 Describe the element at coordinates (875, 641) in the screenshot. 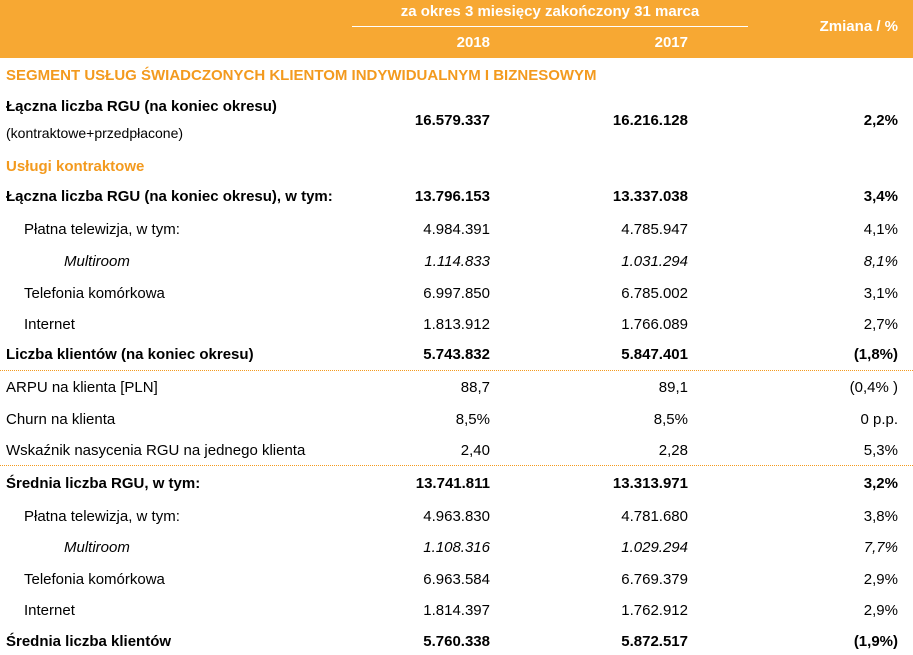

I see `value-change: (1,9%)` at that location.